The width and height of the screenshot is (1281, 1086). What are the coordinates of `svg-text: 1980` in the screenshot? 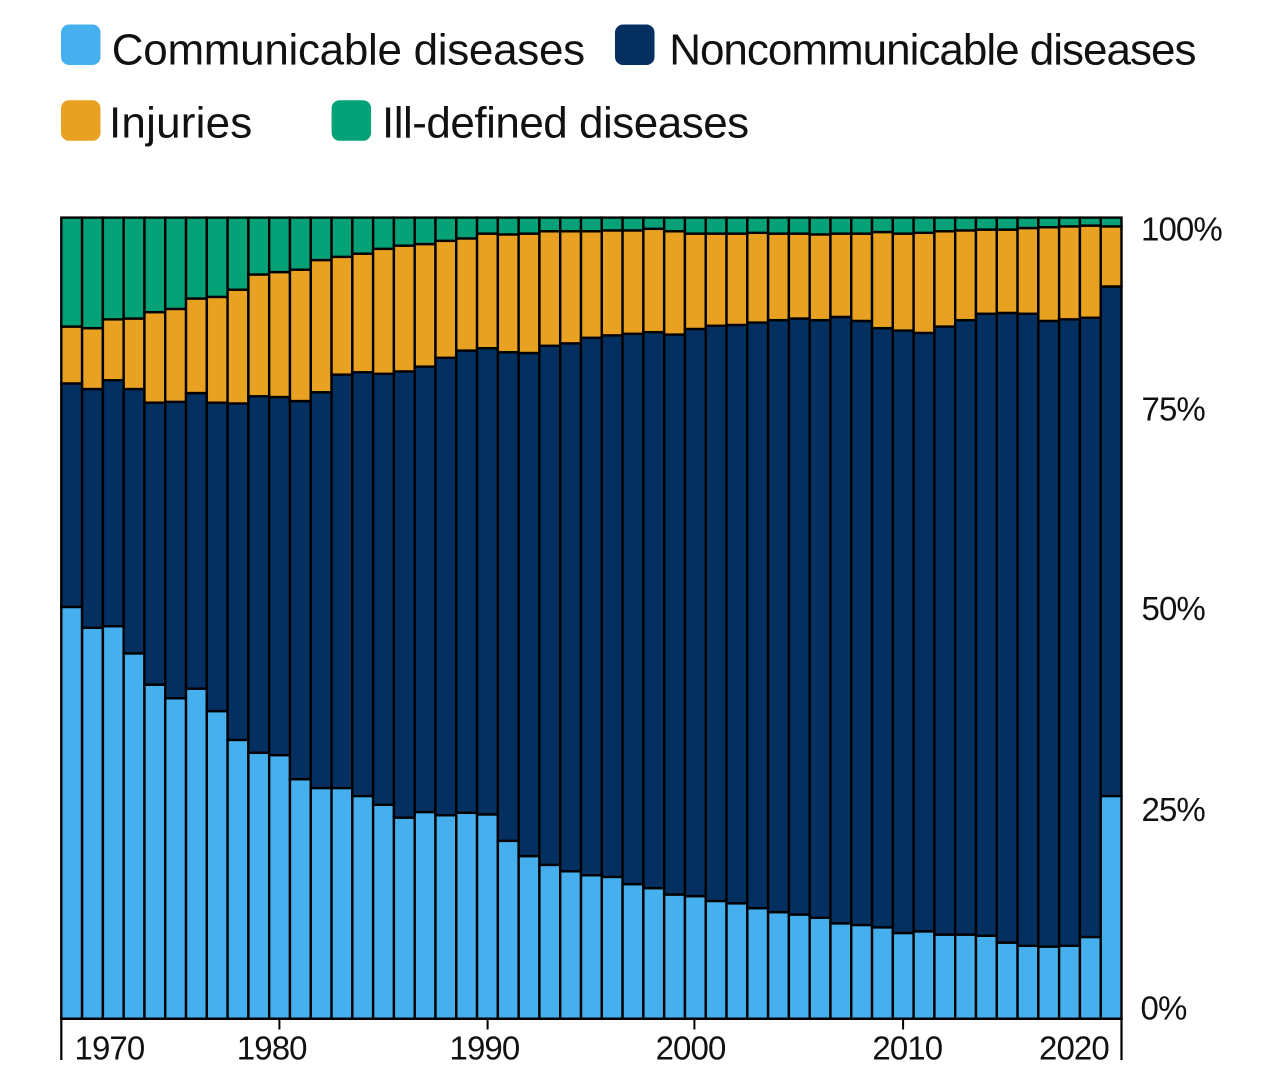 It's located at (272, 1047).